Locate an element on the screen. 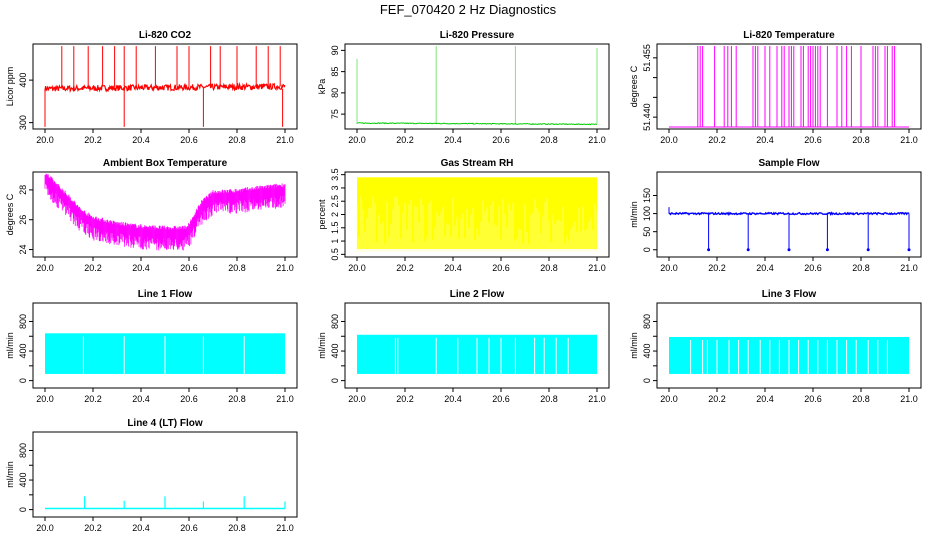  y-tick-label: 90 is located at coordinates (335, 50).